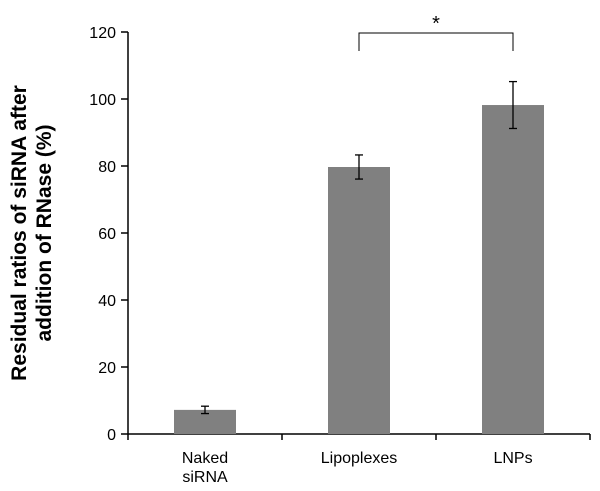 The image size is (600, 491). What do you see at coordinates (102, 33) in the screenshot?
I see `y-tick-label: 120` at bounding box center [102, 33].